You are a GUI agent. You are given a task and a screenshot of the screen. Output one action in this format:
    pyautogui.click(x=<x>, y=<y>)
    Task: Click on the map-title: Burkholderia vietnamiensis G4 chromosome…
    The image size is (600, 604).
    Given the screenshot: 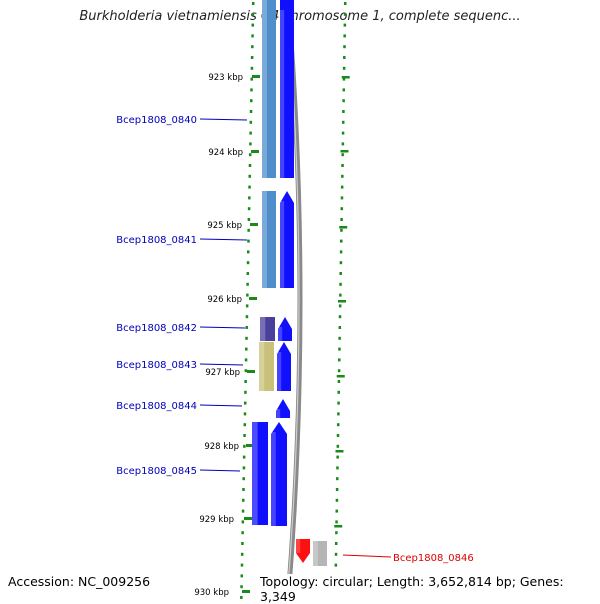 What is the action you would take?
    pyautogui.click(x=300, y=16)
    